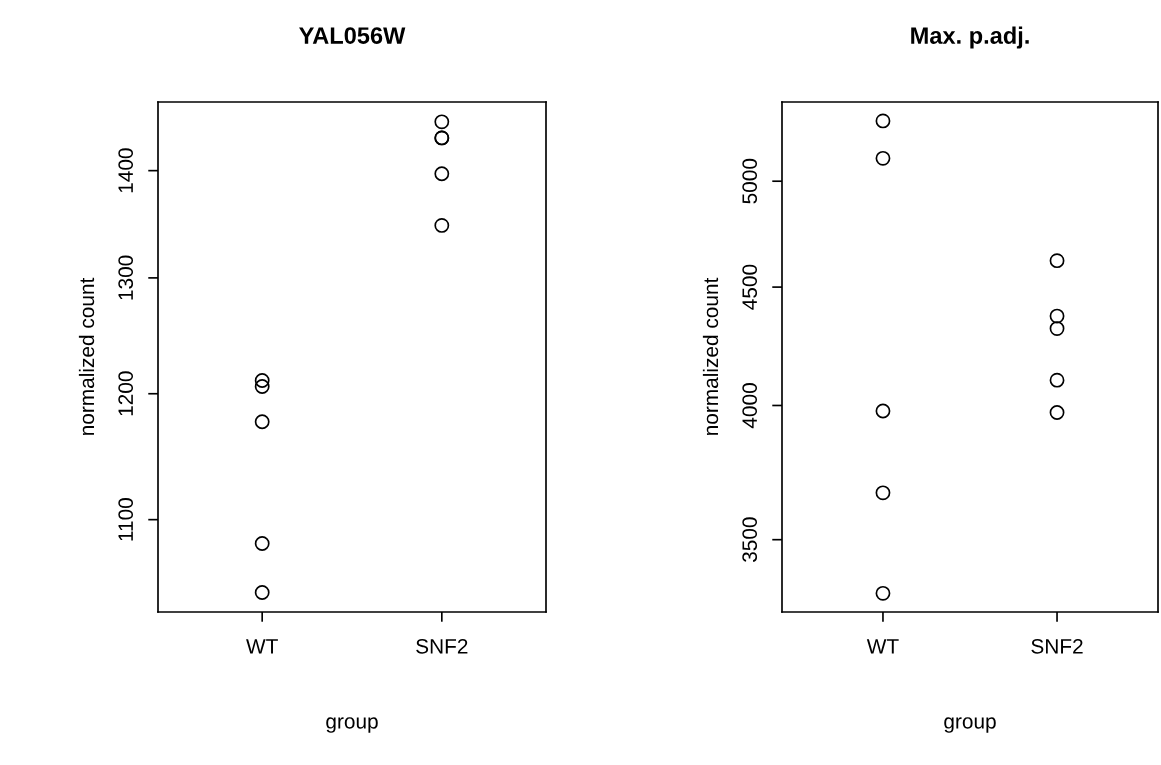 The height and width of the screenshot is (765, 1161). Describe the element at coordinates (750, 181) in the screenshot. I see `y-tick-label: 5000` at that location.